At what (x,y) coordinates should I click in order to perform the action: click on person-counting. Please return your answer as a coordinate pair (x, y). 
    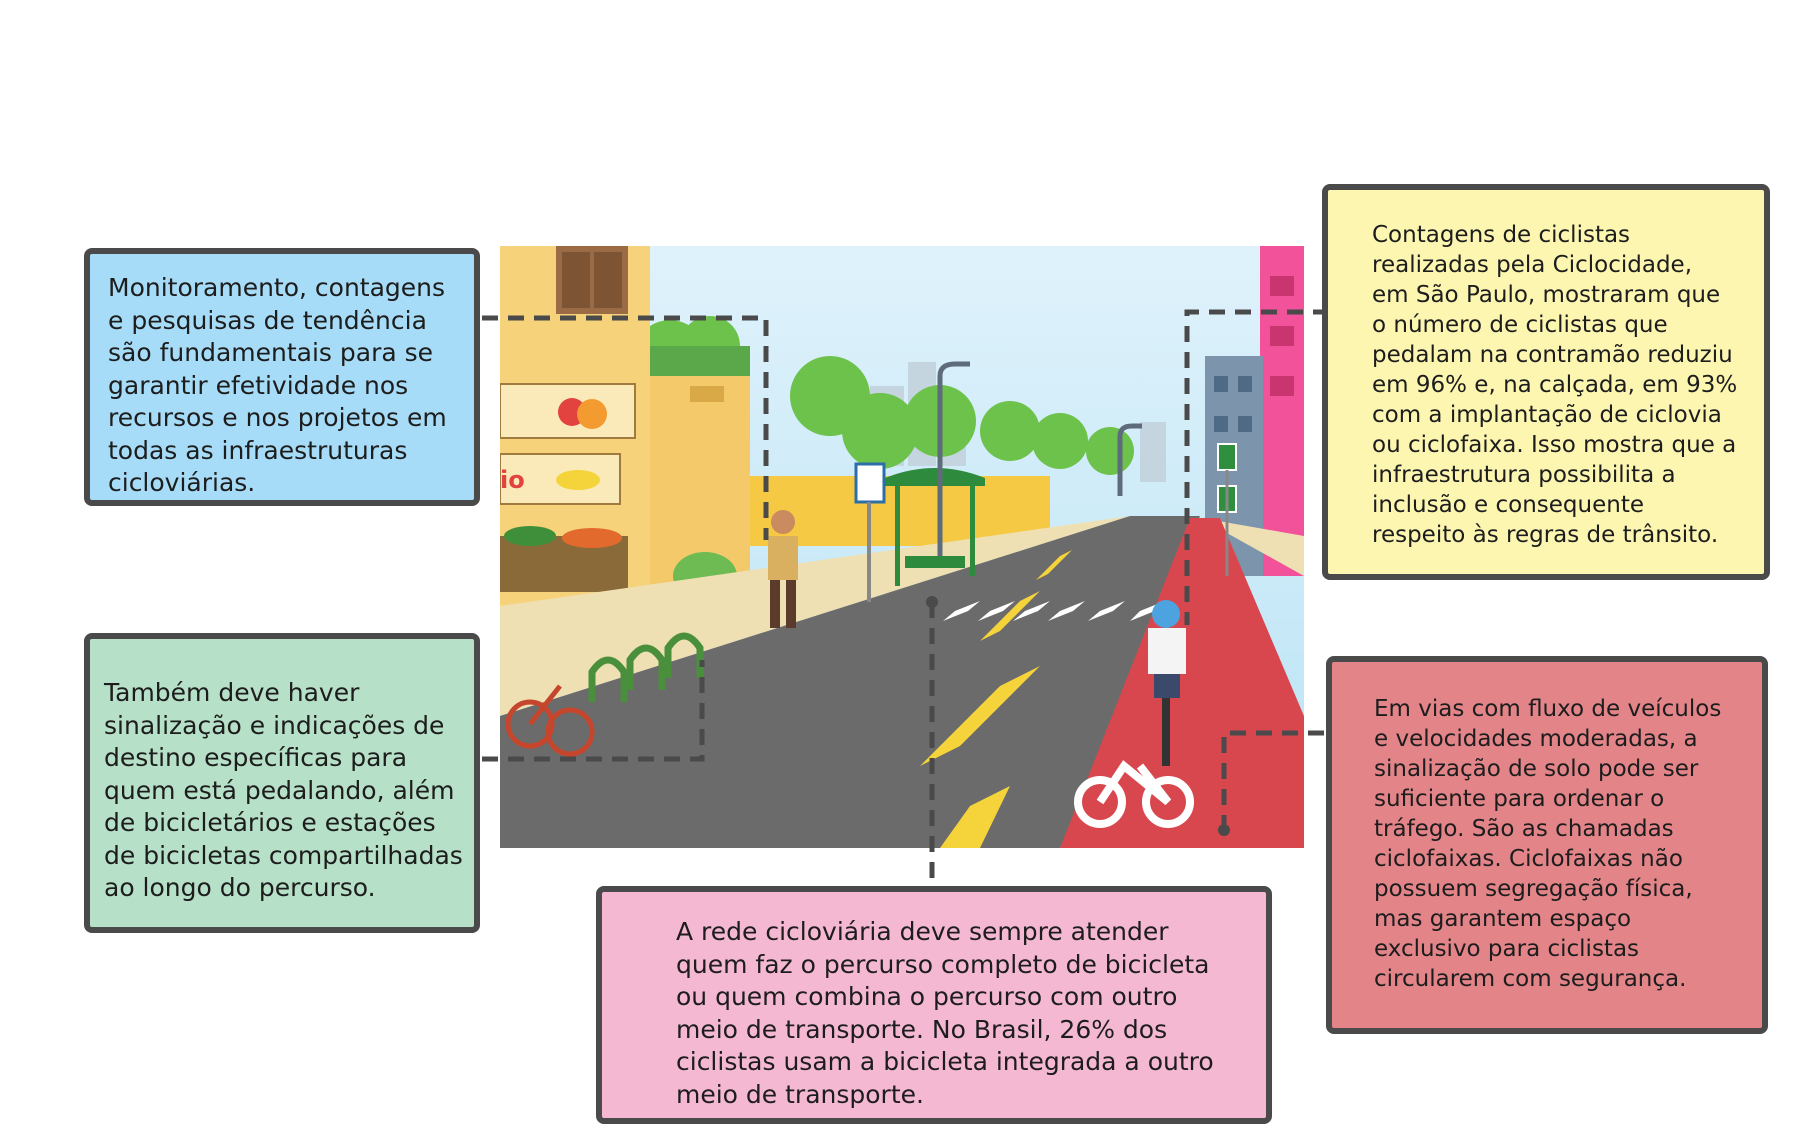
    Looking at the image, I should click on (783, 569).